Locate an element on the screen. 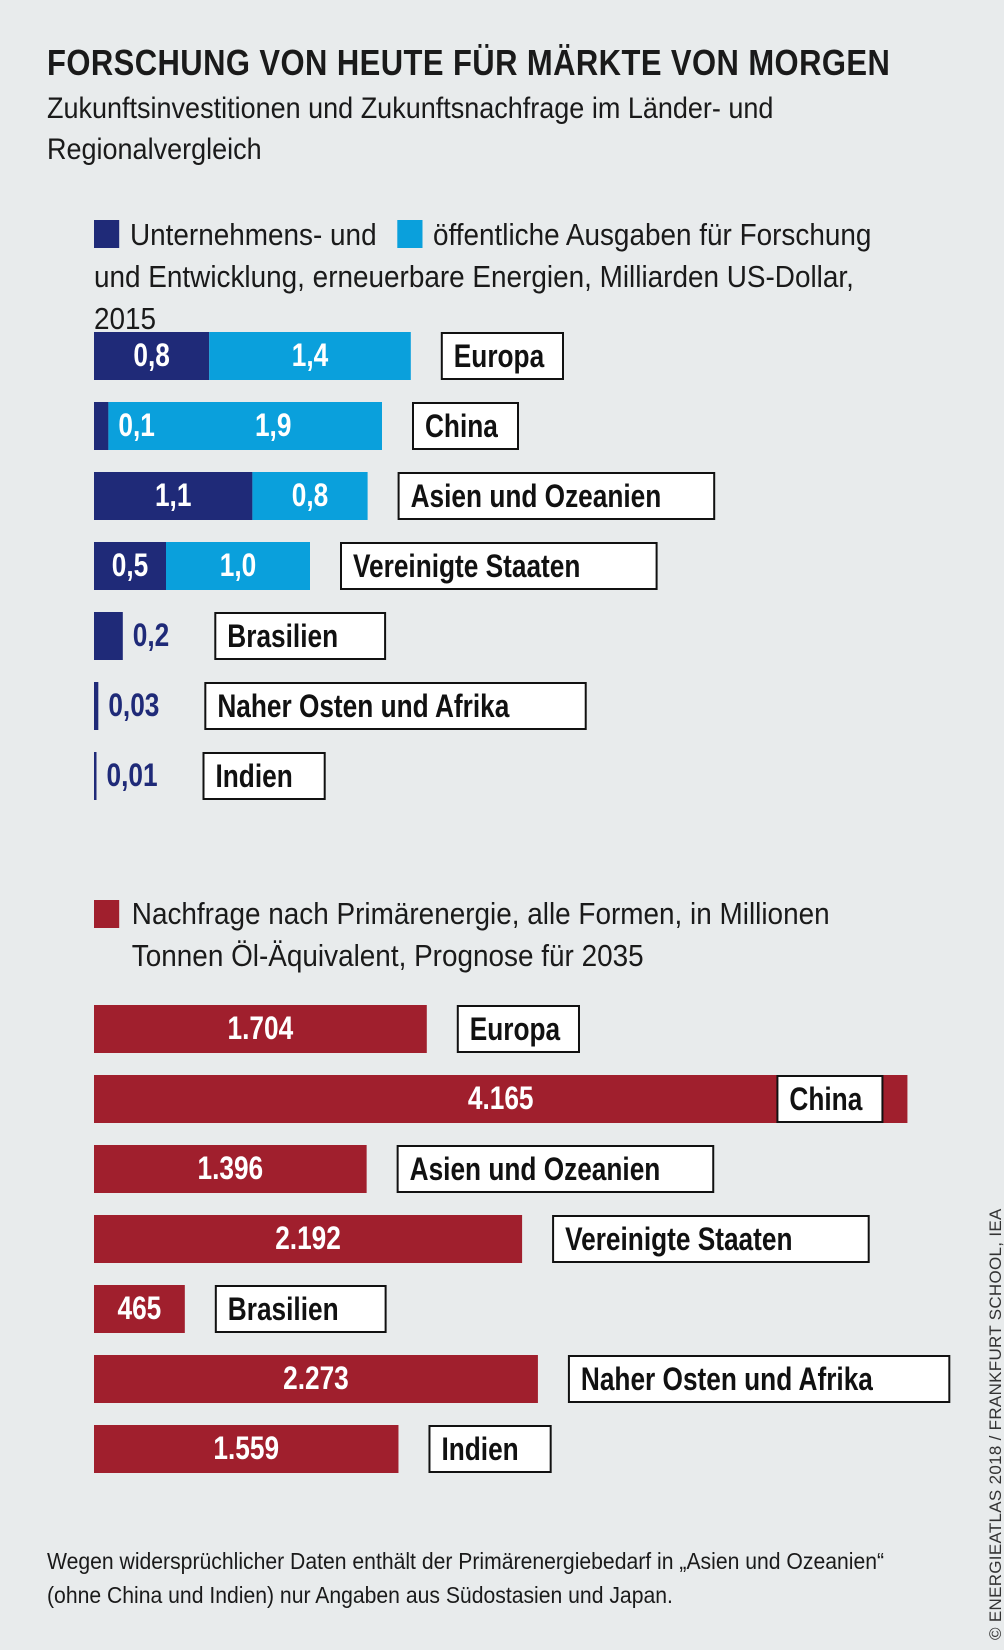  category-label-china: China is located at coordinates (462, 427).